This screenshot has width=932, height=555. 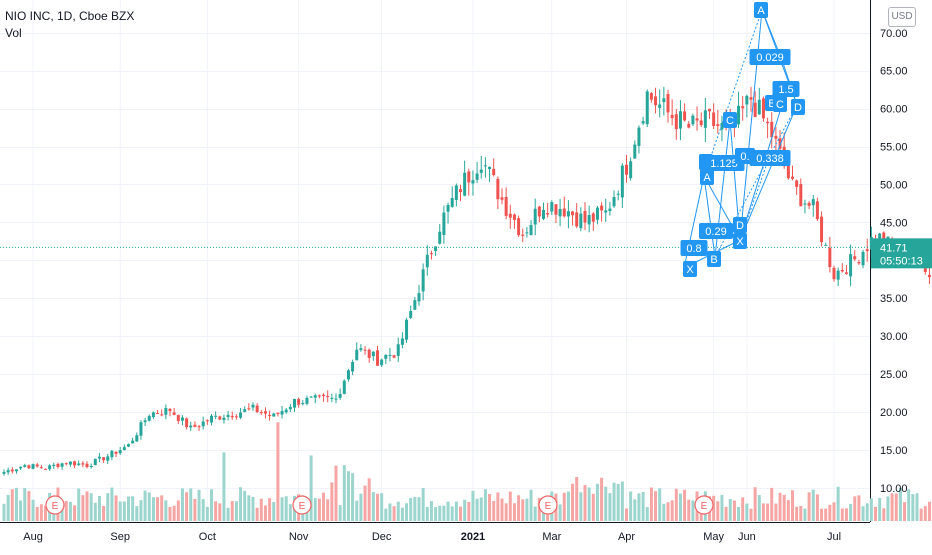 I want to click on harmonic-label-text: 0., so click(x=744, y=157).